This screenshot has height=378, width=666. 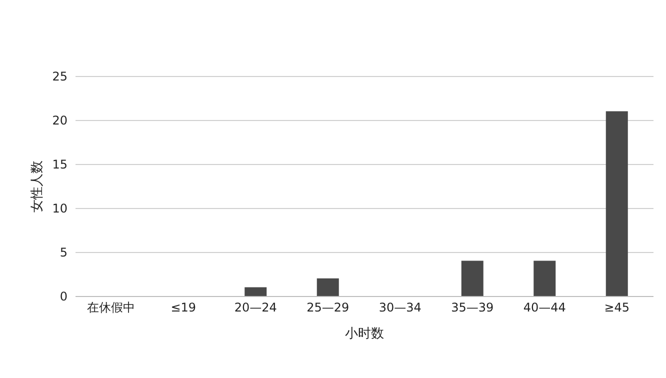 I want to click on x-axis-title: 小时数, so click(x=364, y=334).